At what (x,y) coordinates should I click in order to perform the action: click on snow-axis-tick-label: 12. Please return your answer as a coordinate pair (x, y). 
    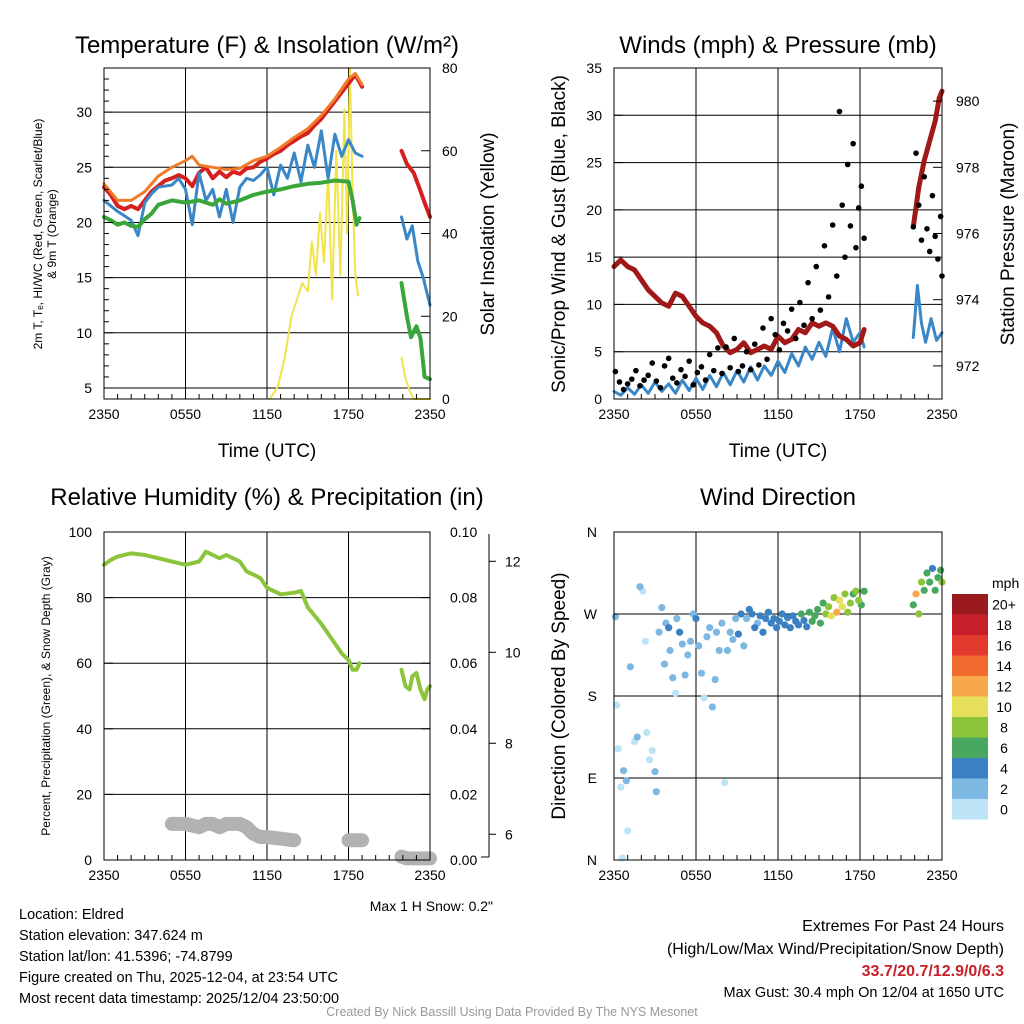
    Looking at the image, I should click on (513, 561).